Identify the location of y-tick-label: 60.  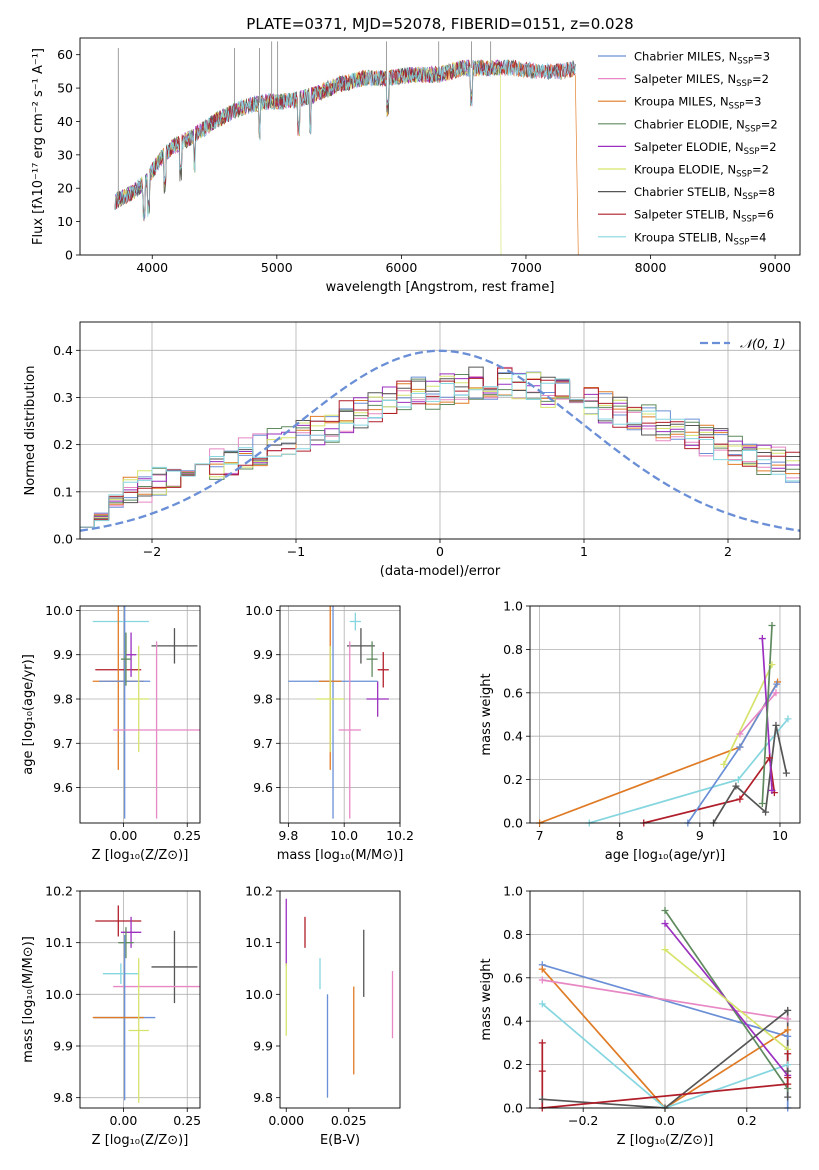
(65, 54).